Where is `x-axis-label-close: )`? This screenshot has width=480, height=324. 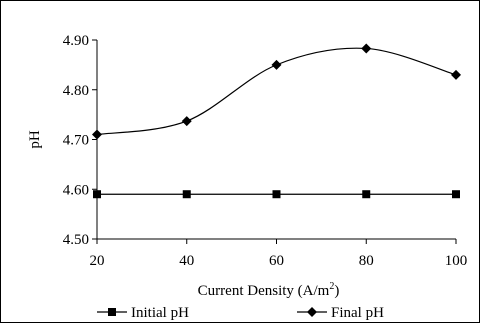
x-axis-label-close: ) is located at coordinates (336, 291).